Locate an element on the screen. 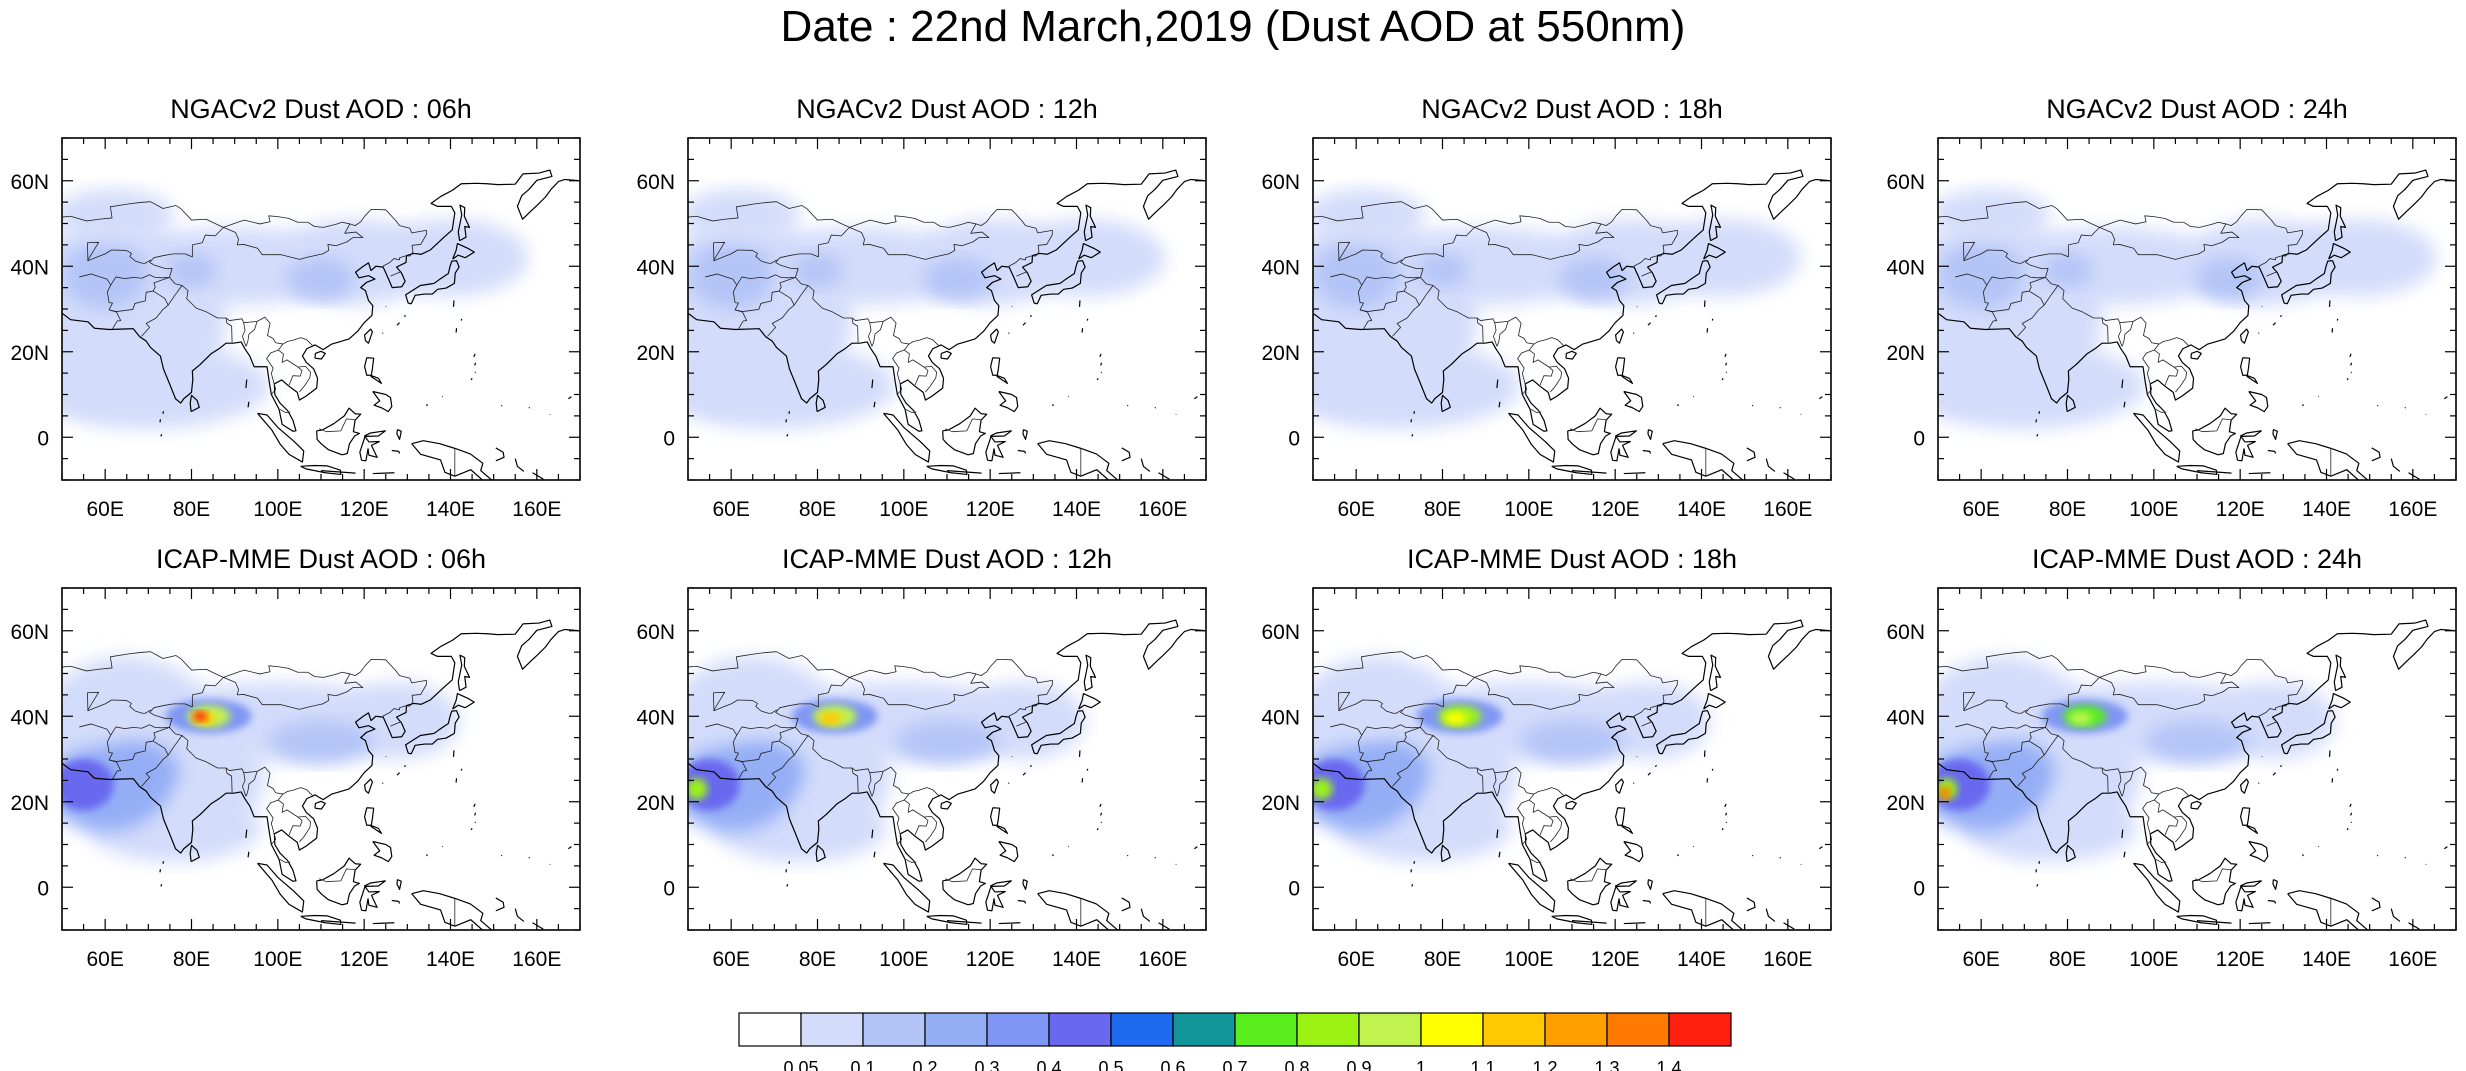  panel-title: ICAP-MME Dust AOD : 18h is located at coordinates (1572, 559).